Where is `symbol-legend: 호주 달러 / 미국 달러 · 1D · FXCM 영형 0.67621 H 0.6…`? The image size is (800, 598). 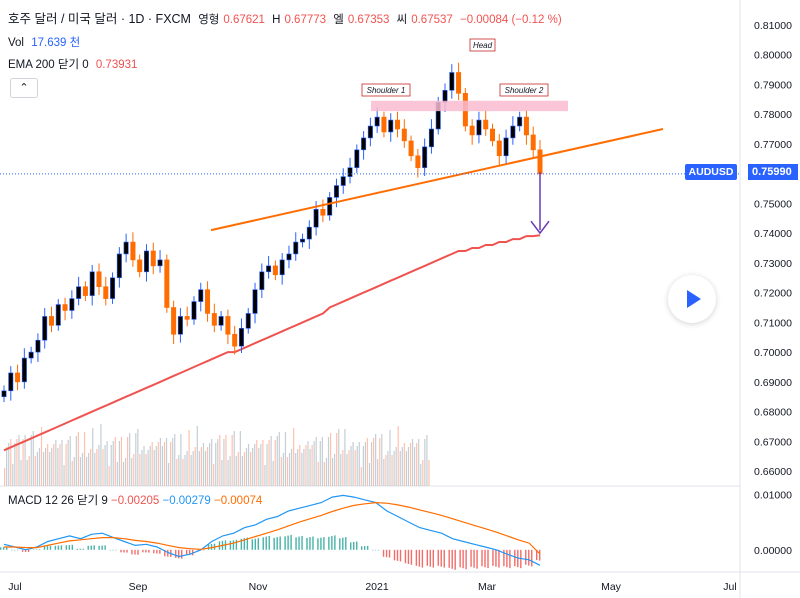 symbol-legend: 호주 달러 / 미국 달러 · 1D · FXCM 영형 0.67621 H 0.6… is located at coordinates (287, 17).